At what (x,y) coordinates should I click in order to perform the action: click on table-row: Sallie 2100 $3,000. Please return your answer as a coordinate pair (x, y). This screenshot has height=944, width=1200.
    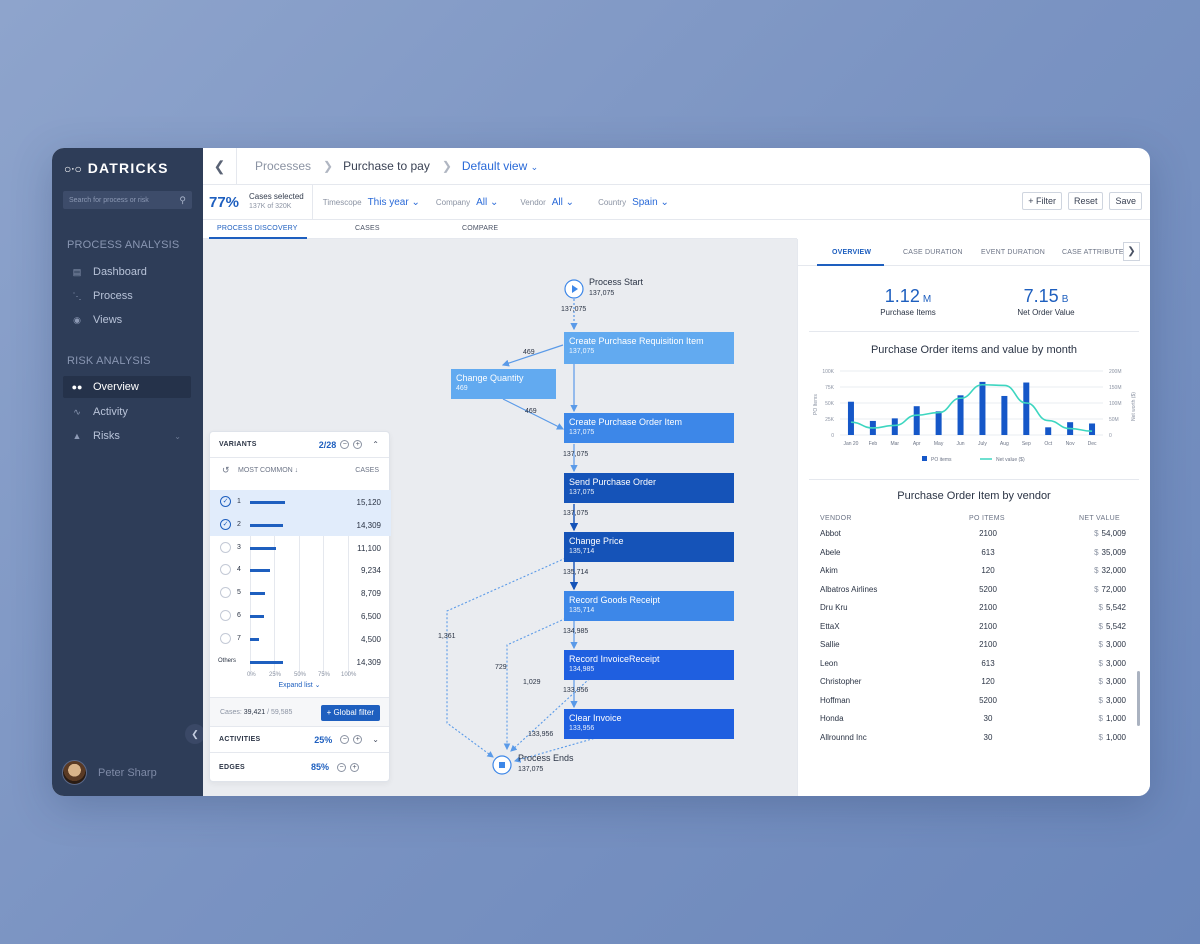
    Looking at the image, I should click on (967, 645).